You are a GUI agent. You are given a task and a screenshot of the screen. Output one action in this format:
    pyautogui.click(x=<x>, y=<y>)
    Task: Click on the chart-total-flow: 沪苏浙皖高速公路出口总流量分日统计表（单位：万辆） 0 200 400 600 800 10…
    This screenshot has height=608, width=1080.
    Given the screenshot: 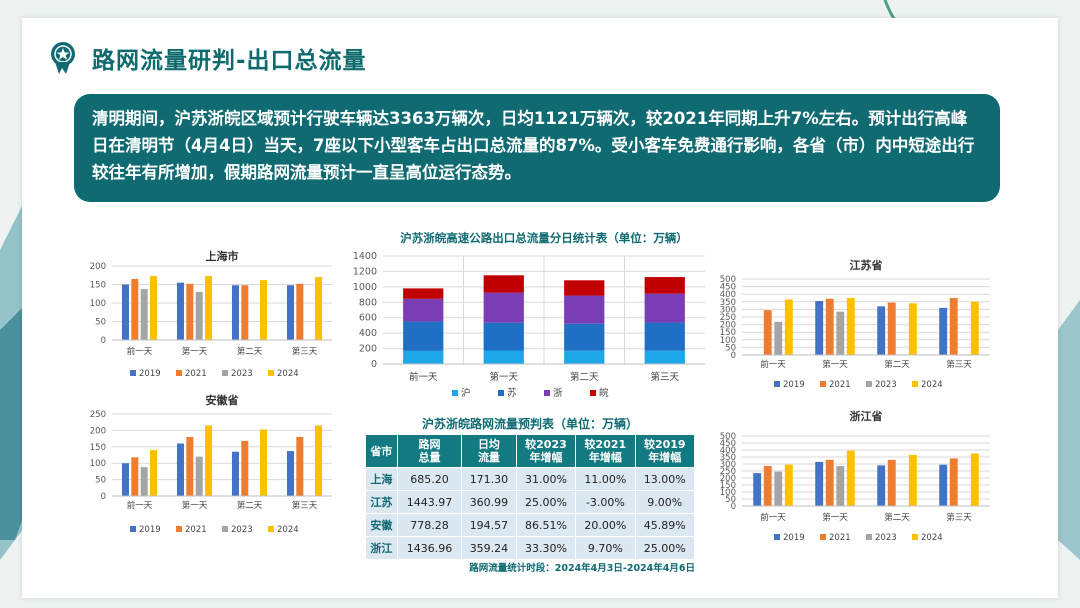 What is the action you would take?
    pyautogui.click(x=529, y=315)
    